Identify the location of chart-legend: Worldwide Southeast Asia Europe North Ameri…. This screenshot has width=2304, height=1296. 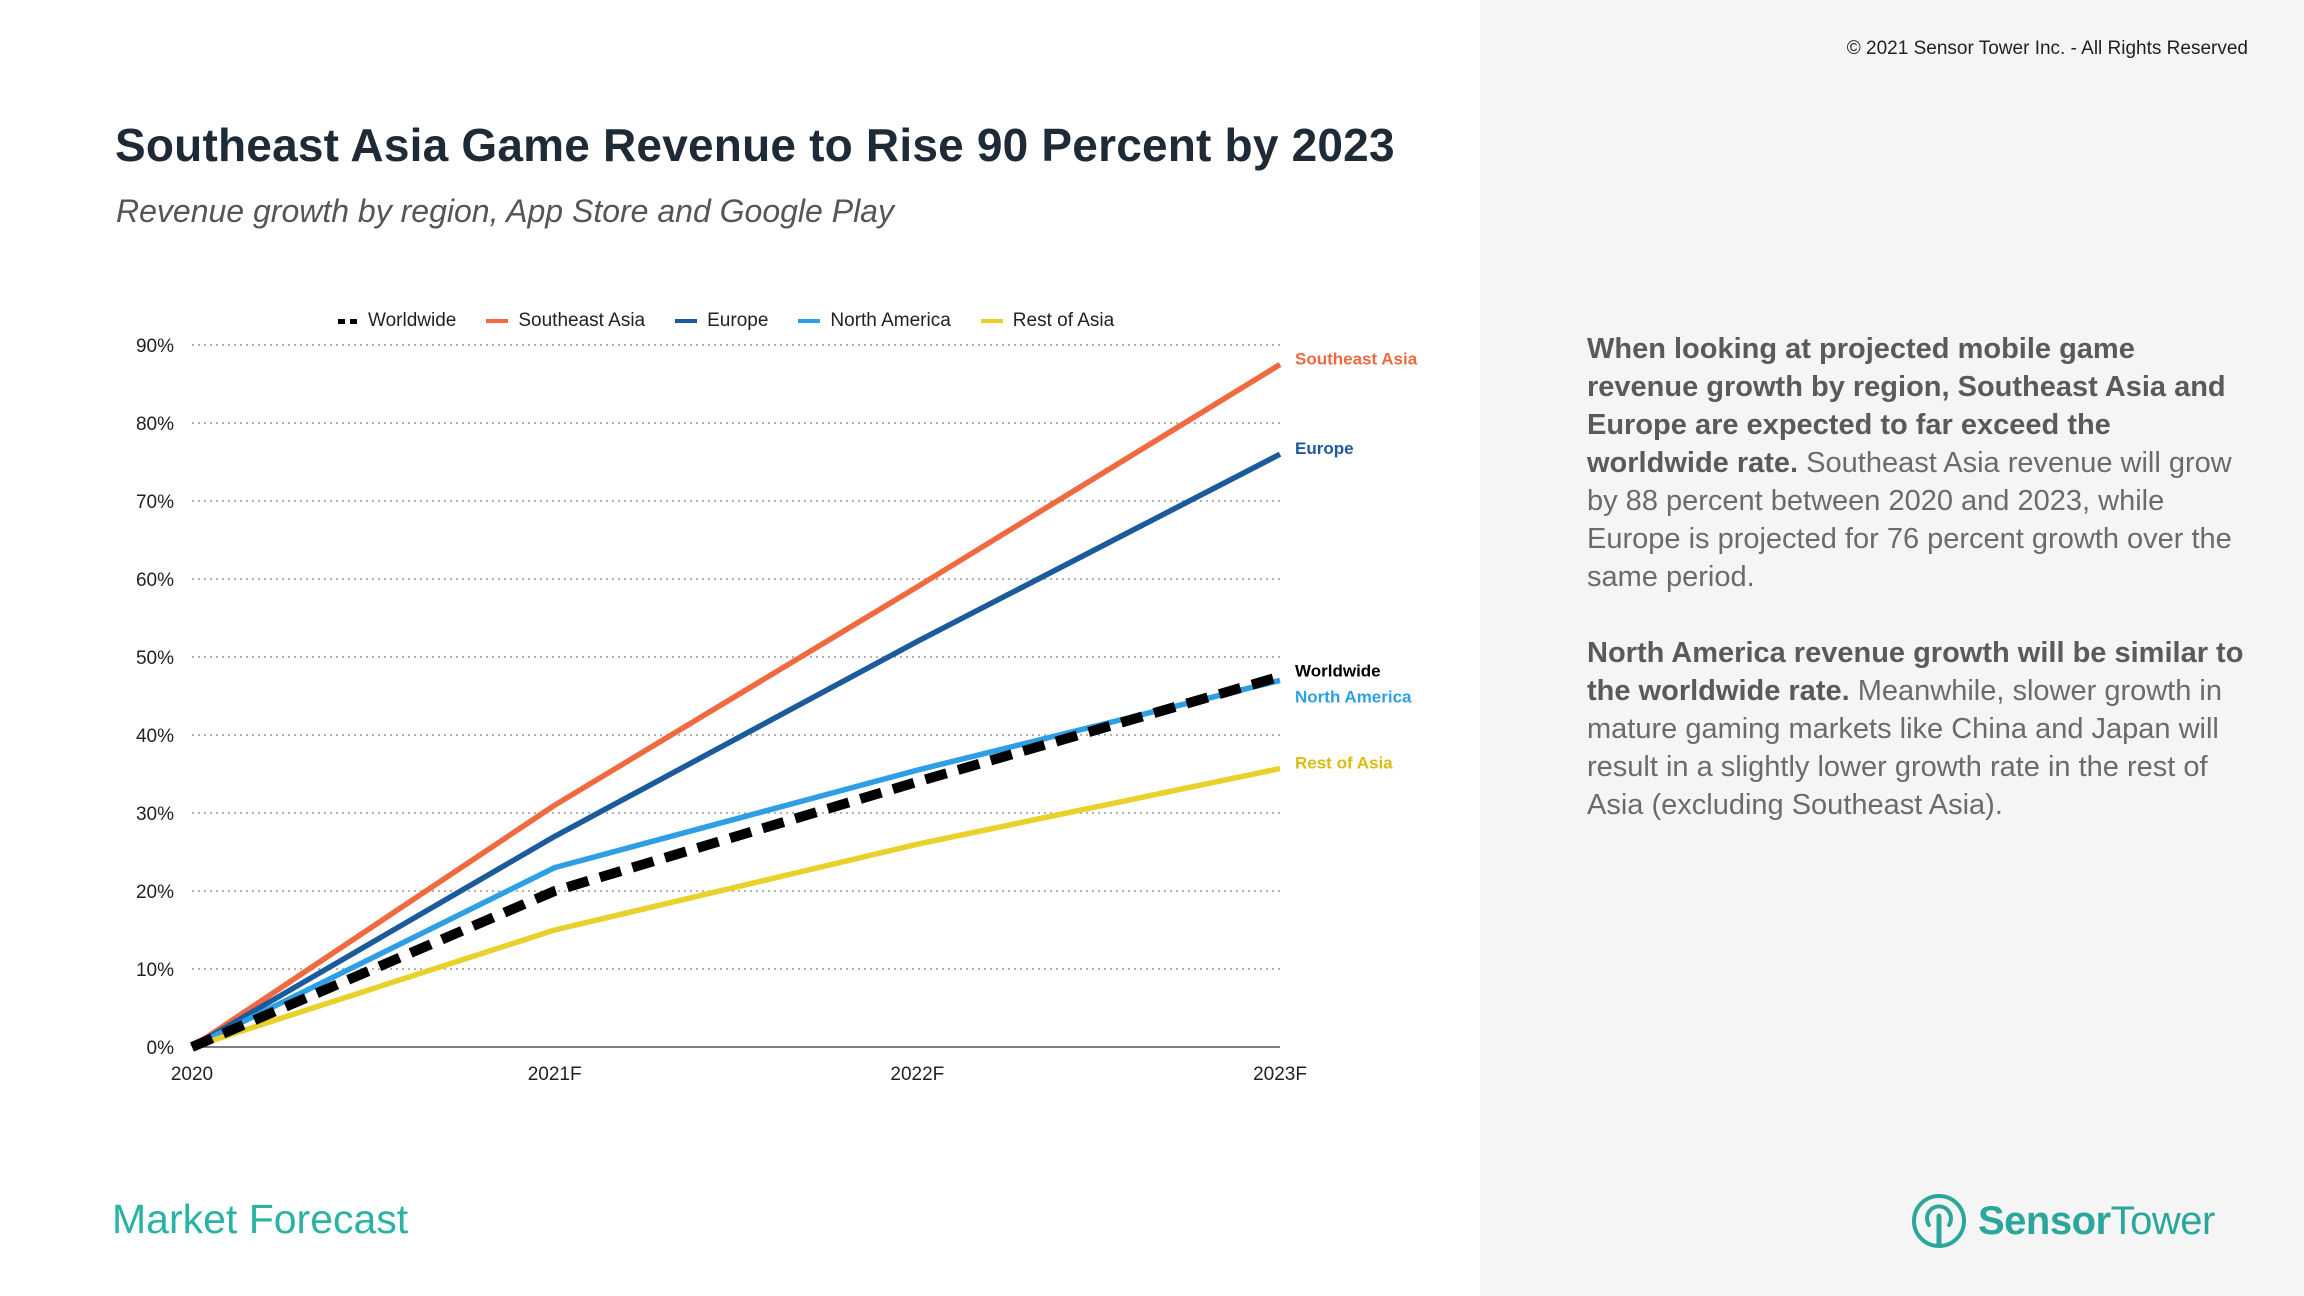
(741, 321).